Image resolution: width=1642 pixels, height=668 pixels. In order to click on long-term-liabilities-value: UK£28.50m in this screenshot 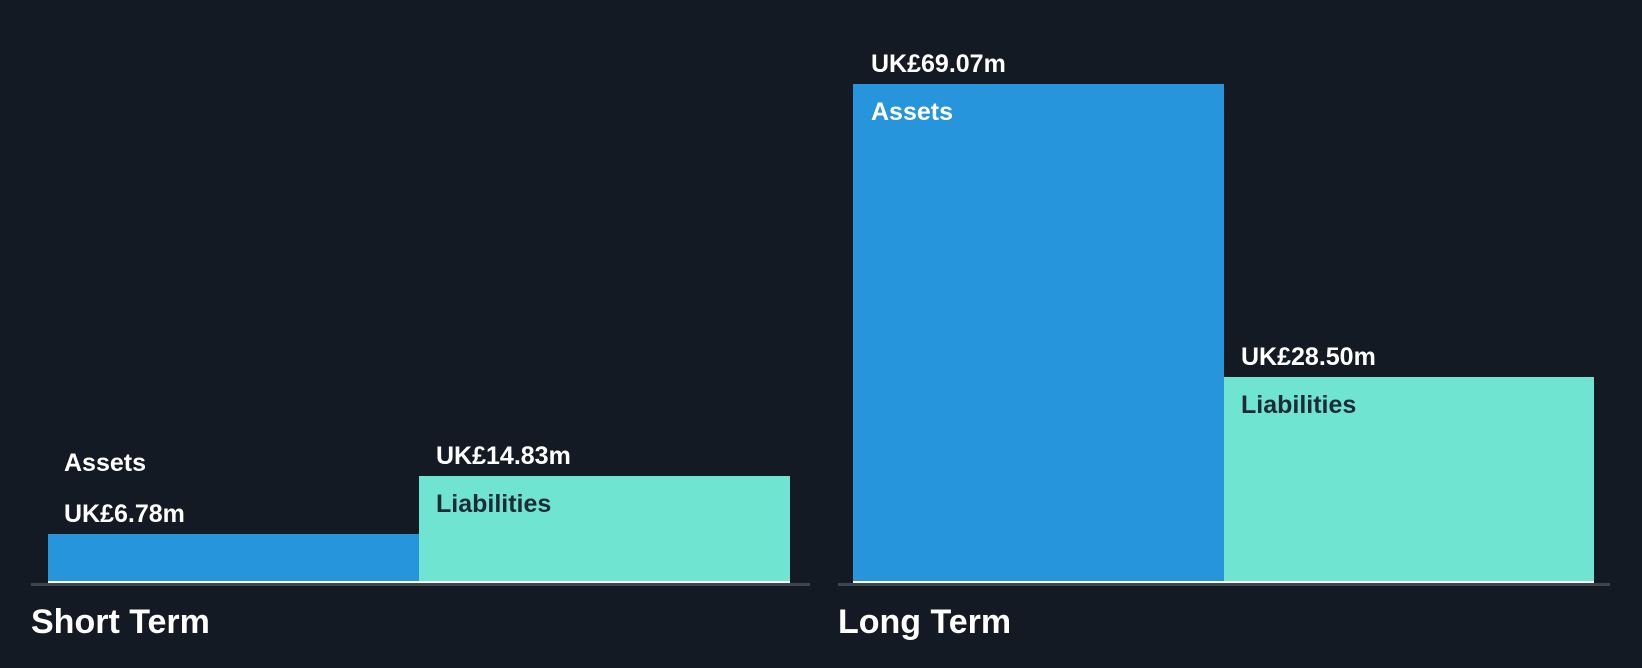, I will do `click(1308, 357)`.